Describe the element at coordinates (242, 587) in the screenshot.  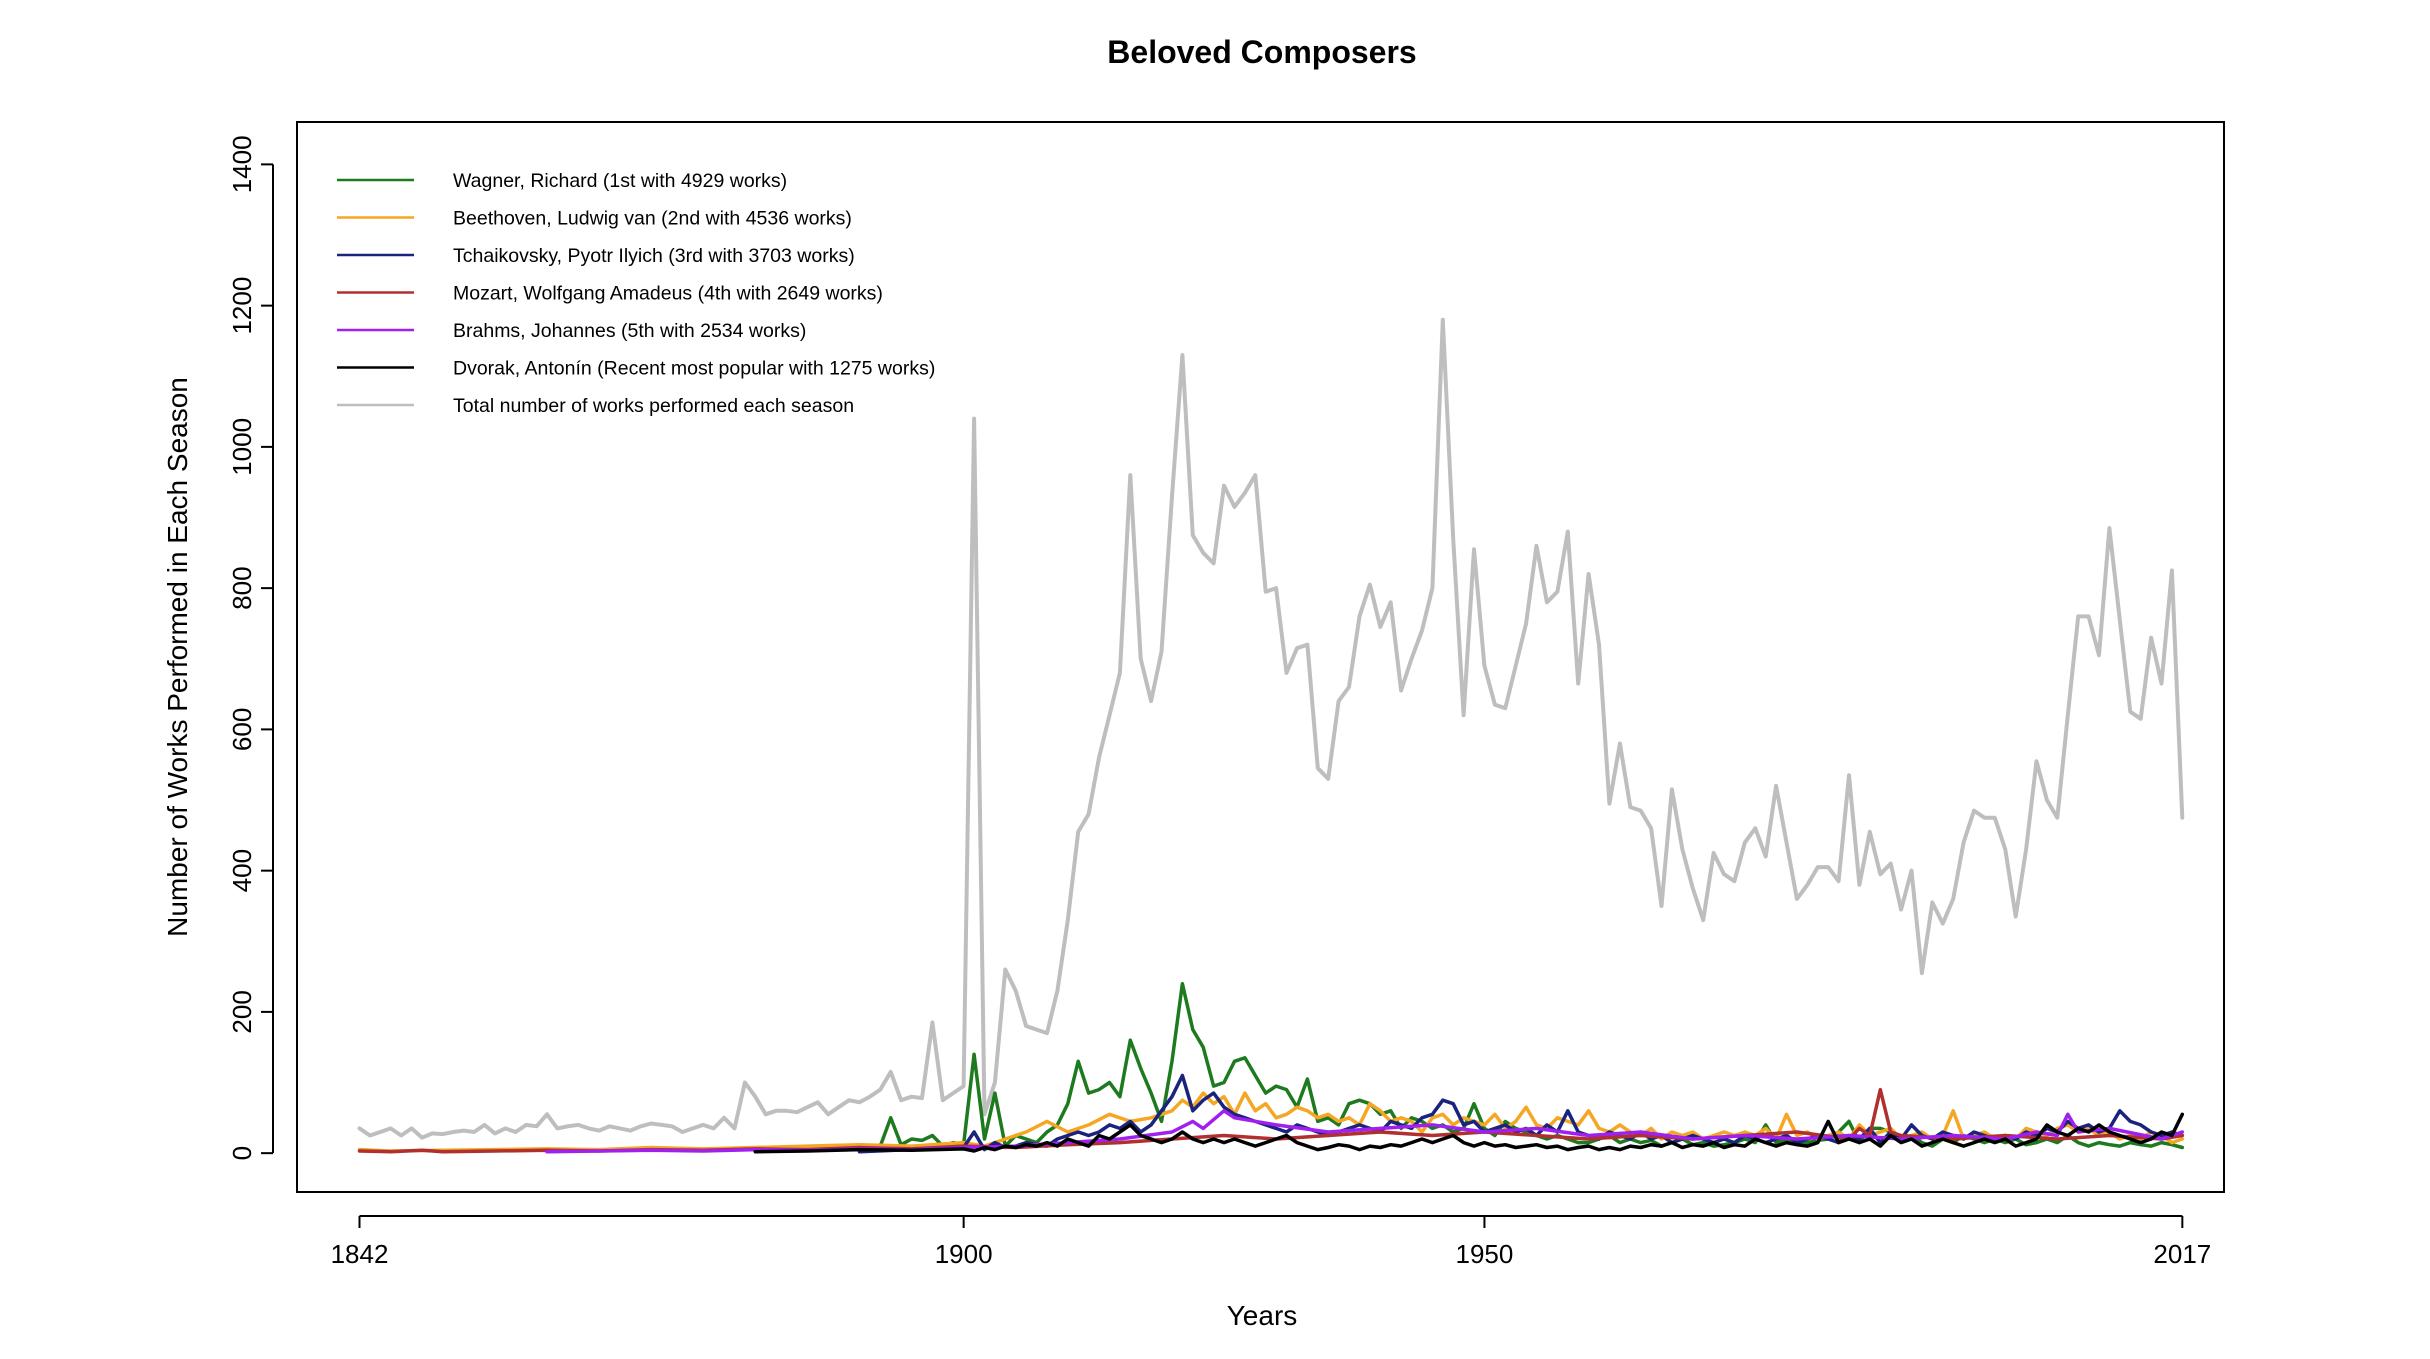
I see `y-tick-label: 800` at that location.